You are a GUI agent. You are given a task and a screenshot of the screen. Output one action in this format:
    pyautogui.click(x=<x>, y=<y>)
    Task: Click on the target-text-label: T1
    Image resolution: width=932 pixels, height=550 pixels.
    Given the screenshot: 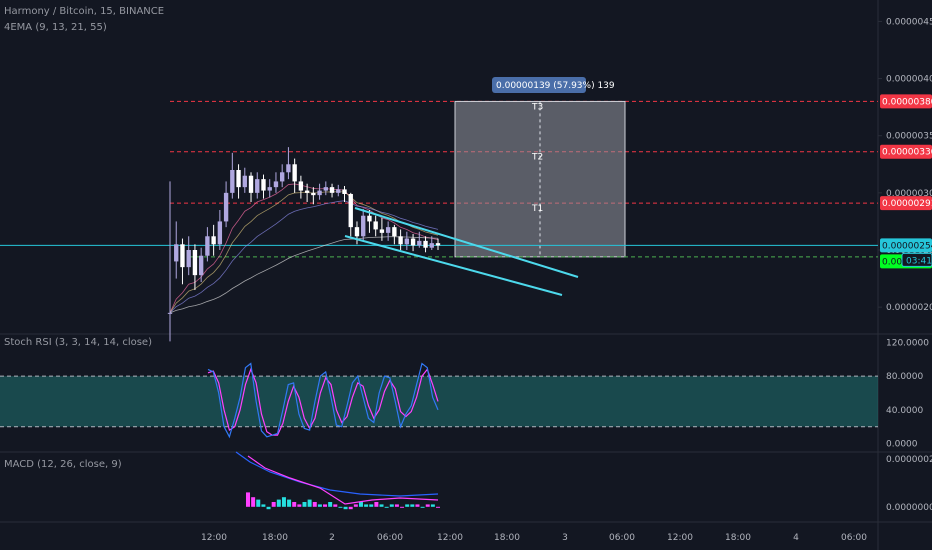 What is the action you would take?
    pyautogui.click(x=537, y=209)
    